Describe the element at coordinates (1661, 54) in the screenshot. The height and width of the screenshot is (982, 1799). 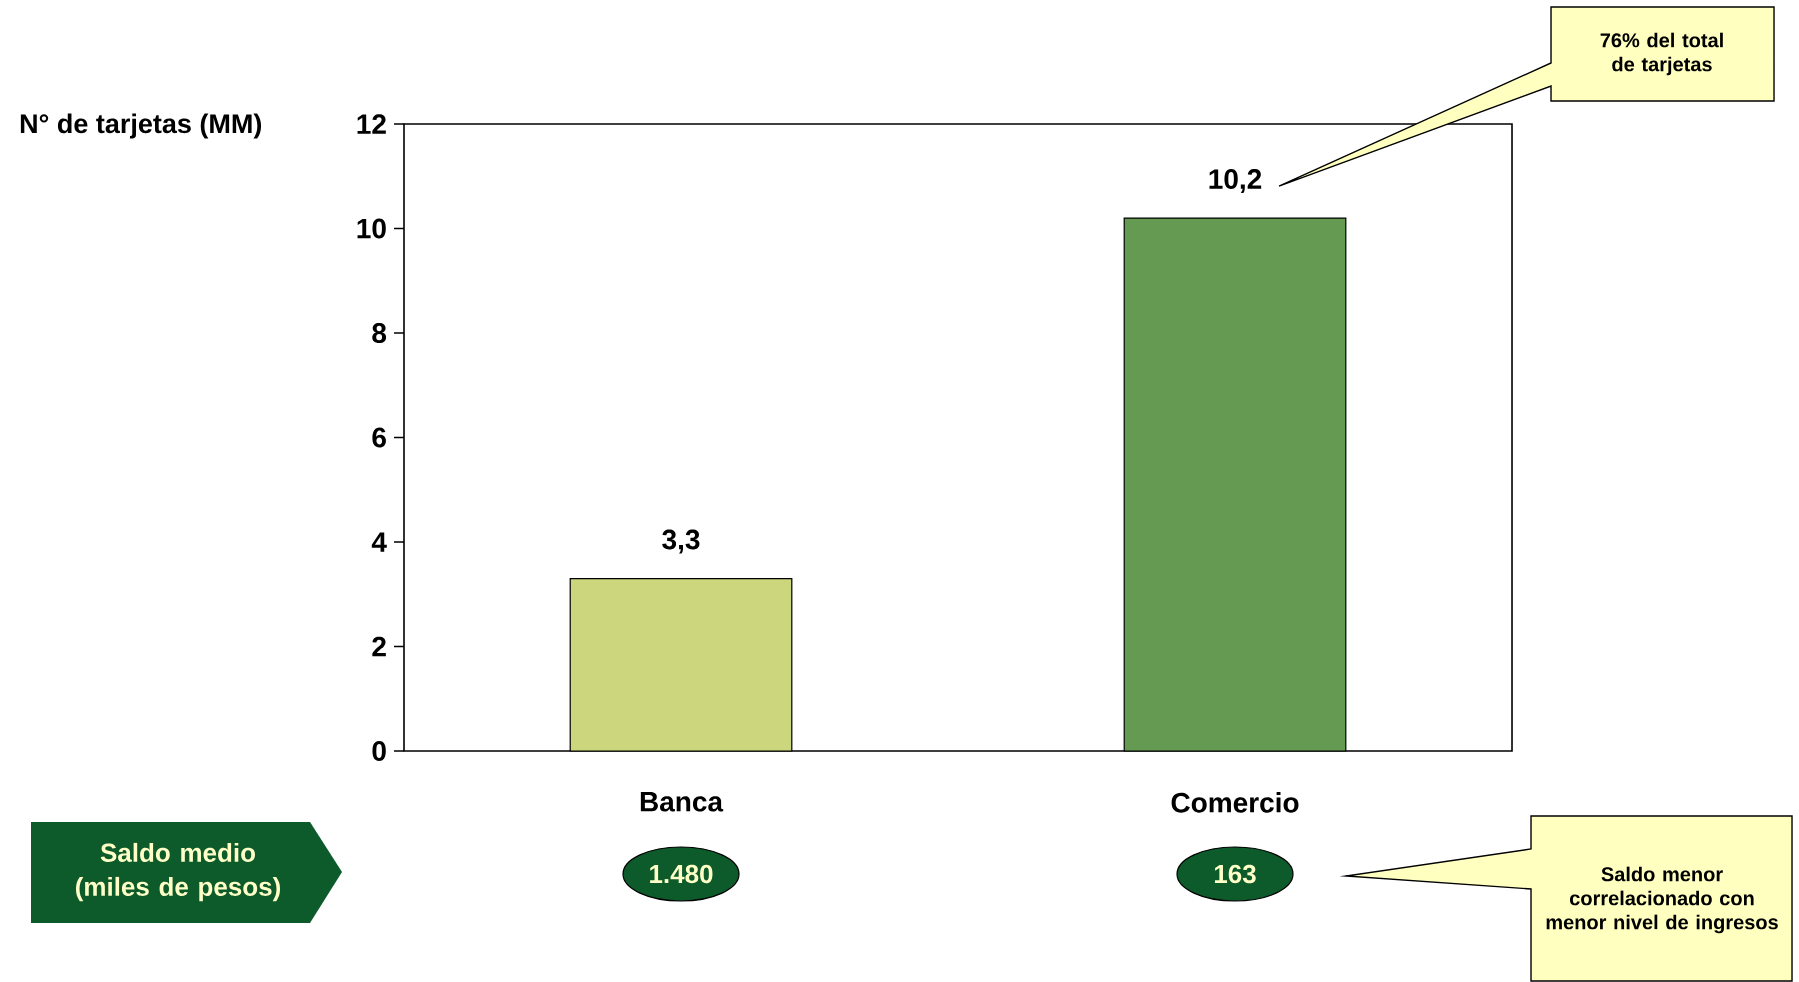
I see `text: 76% del total de tarjetas` at that location.